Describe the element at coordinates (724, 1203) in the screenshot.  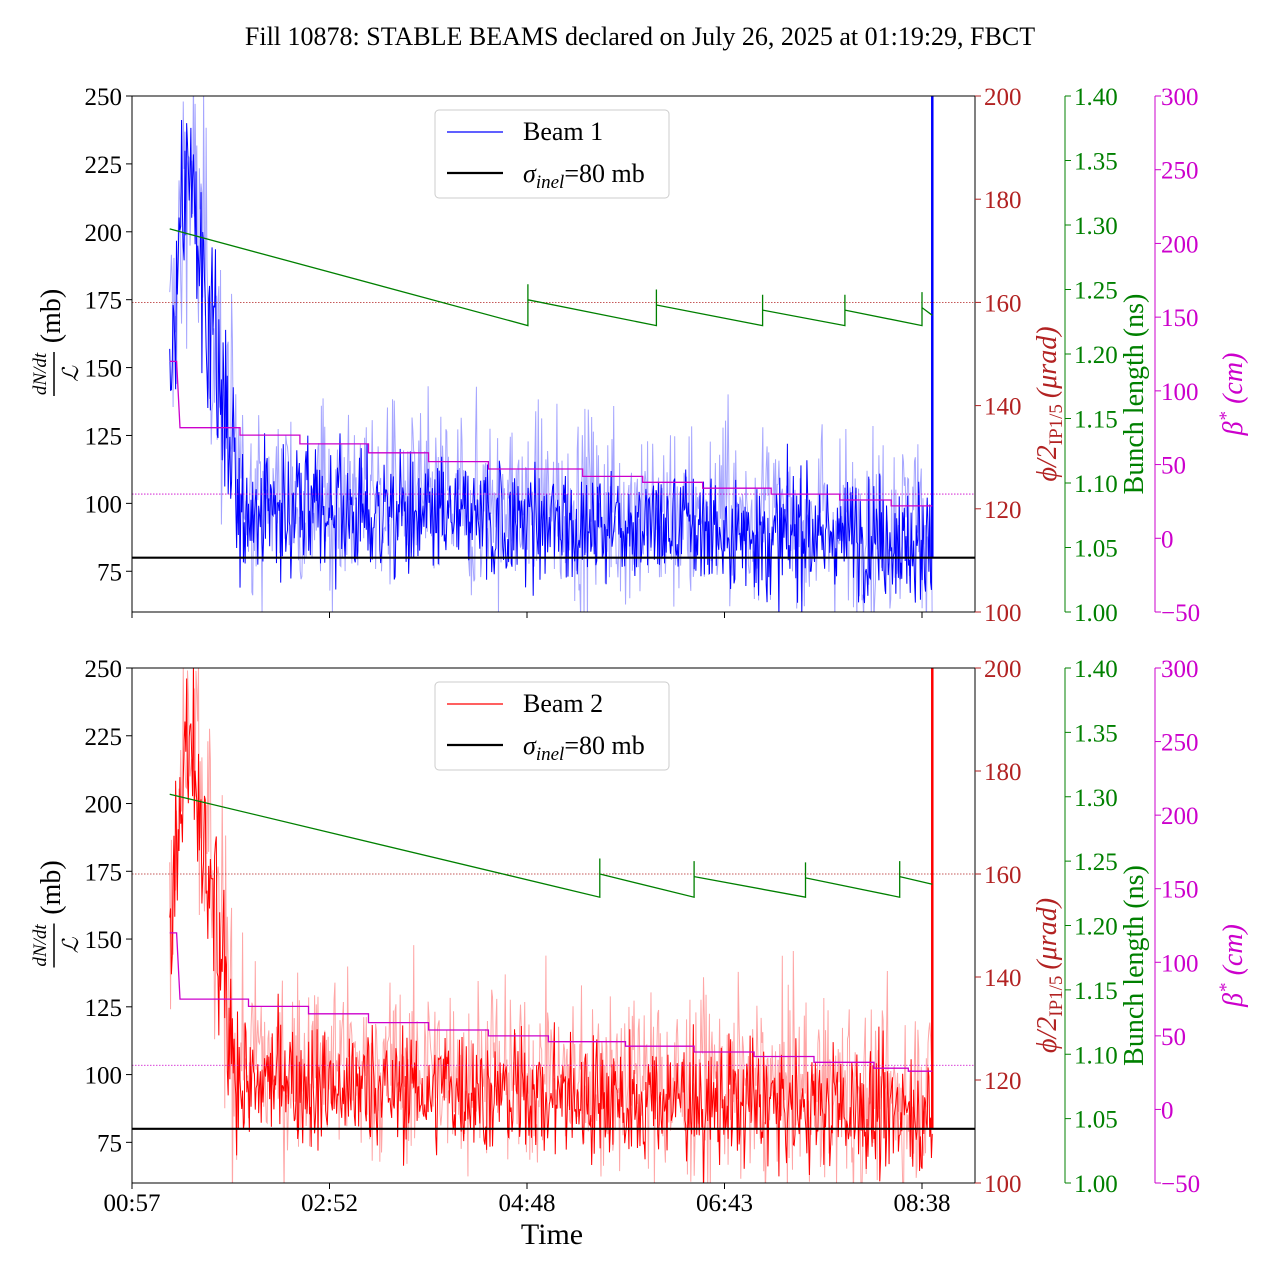
I see `x-tick-label: 06:43` at that location.